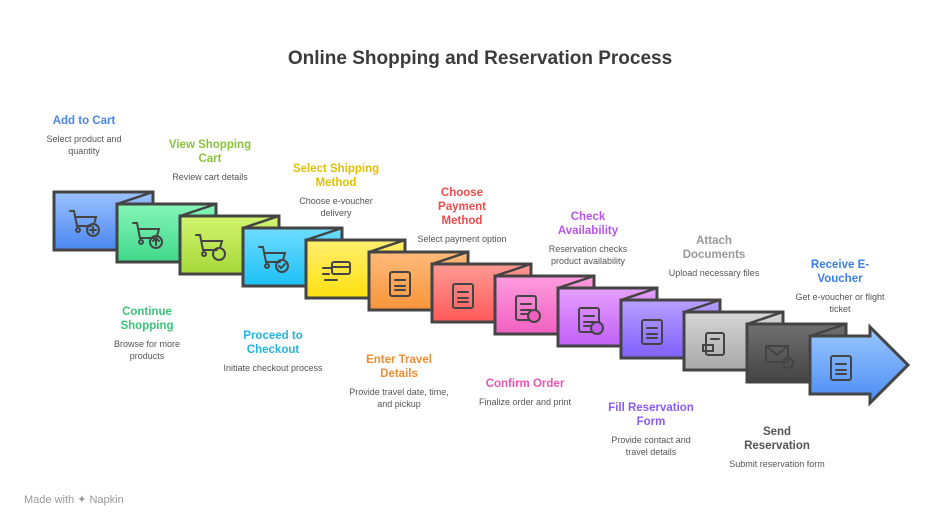  I want to click on cart-check-icon, so click(273, 259).